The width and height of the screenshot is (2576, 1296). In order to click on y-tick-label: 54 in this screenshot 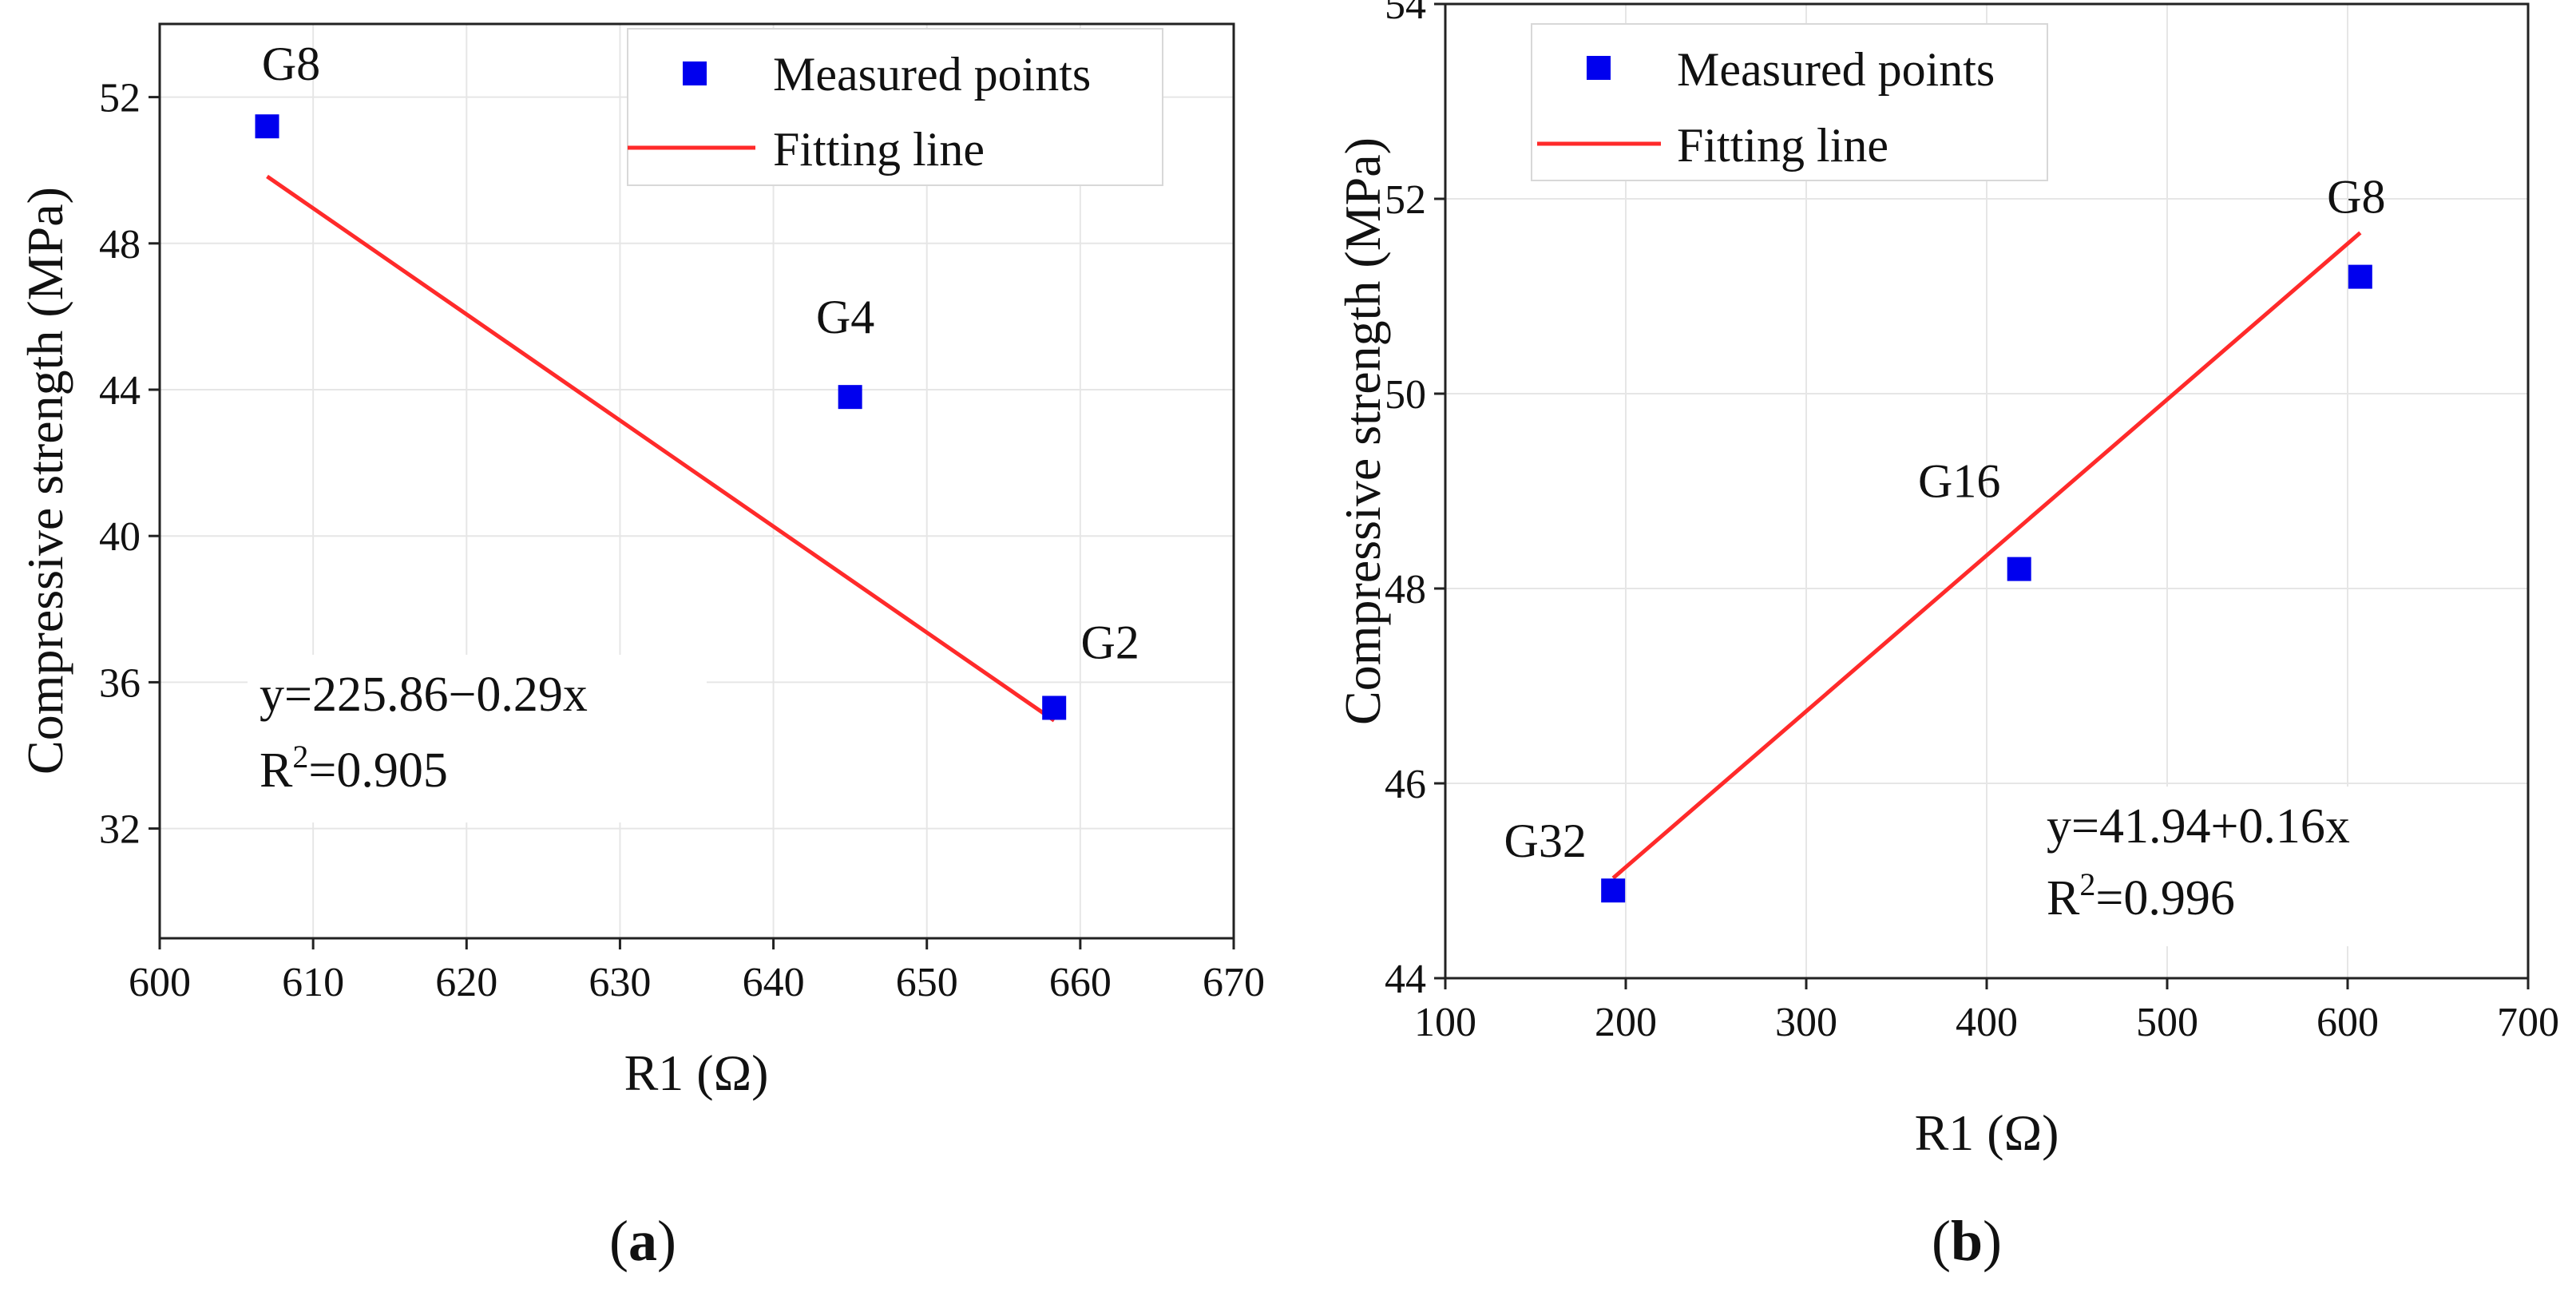, I will do `click(1405, 14)`.